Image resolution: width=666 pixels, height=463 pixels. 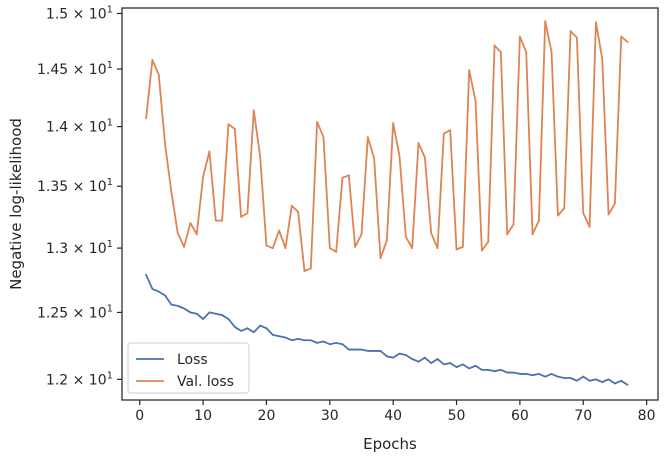 I want to click on x-axis-ticks: 0 10 20 30 40 50 60 70 80, so click(x=395, y=412).